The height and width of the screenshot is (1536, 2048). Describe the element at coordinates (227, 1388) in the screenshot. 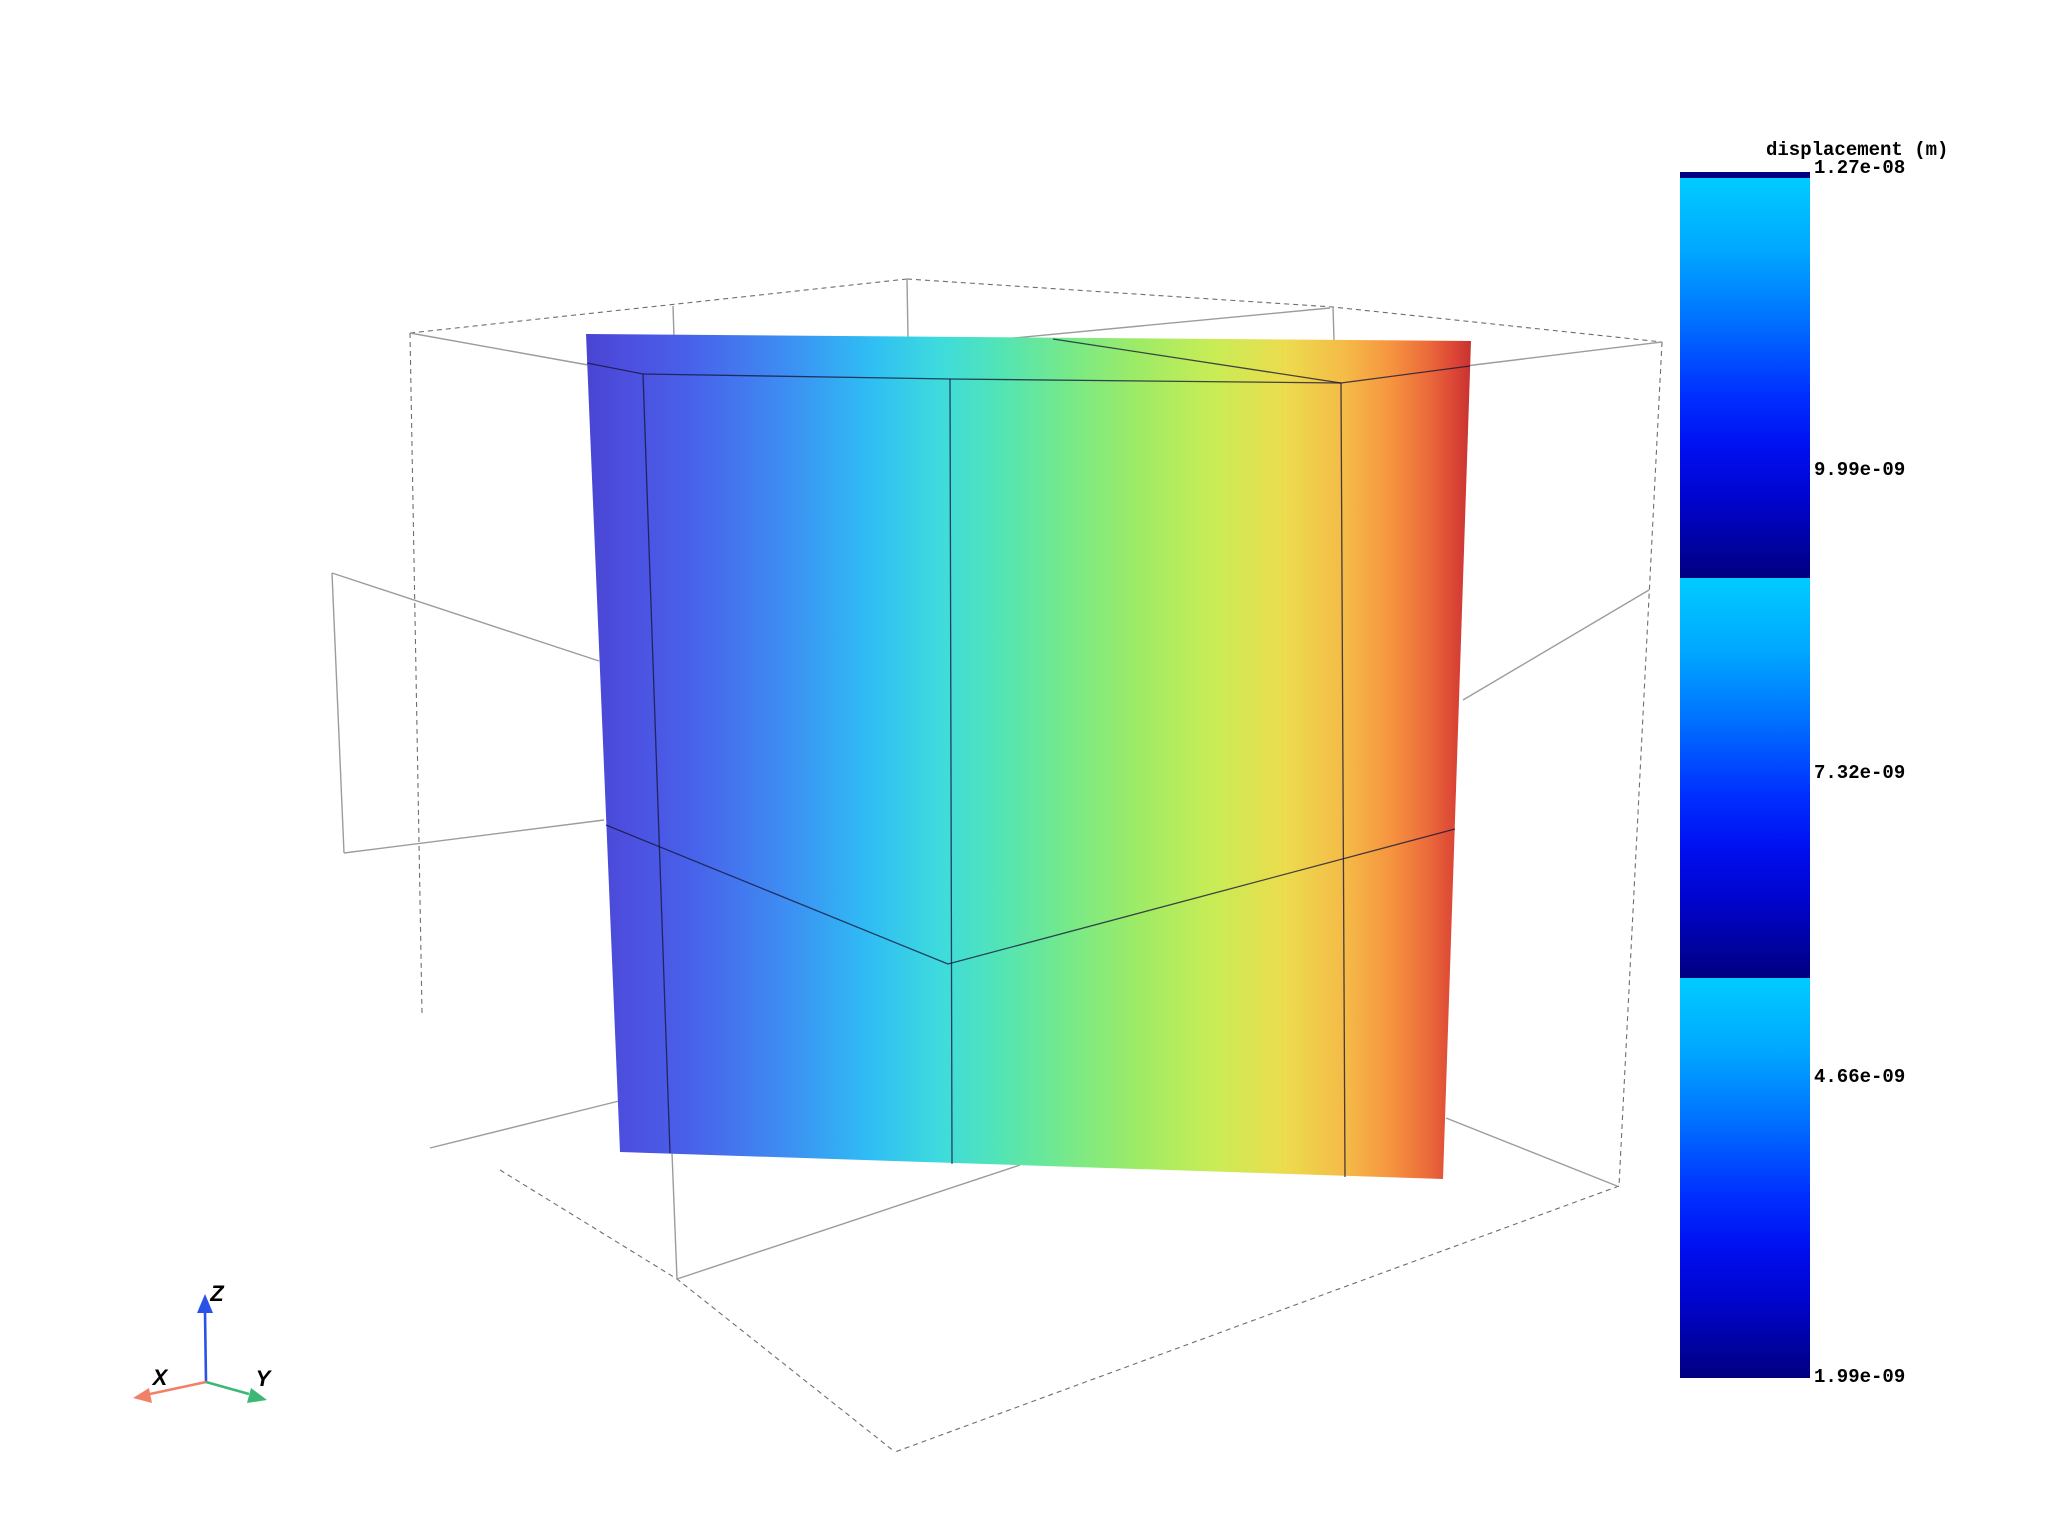

I see `y-axis-line` at that location.